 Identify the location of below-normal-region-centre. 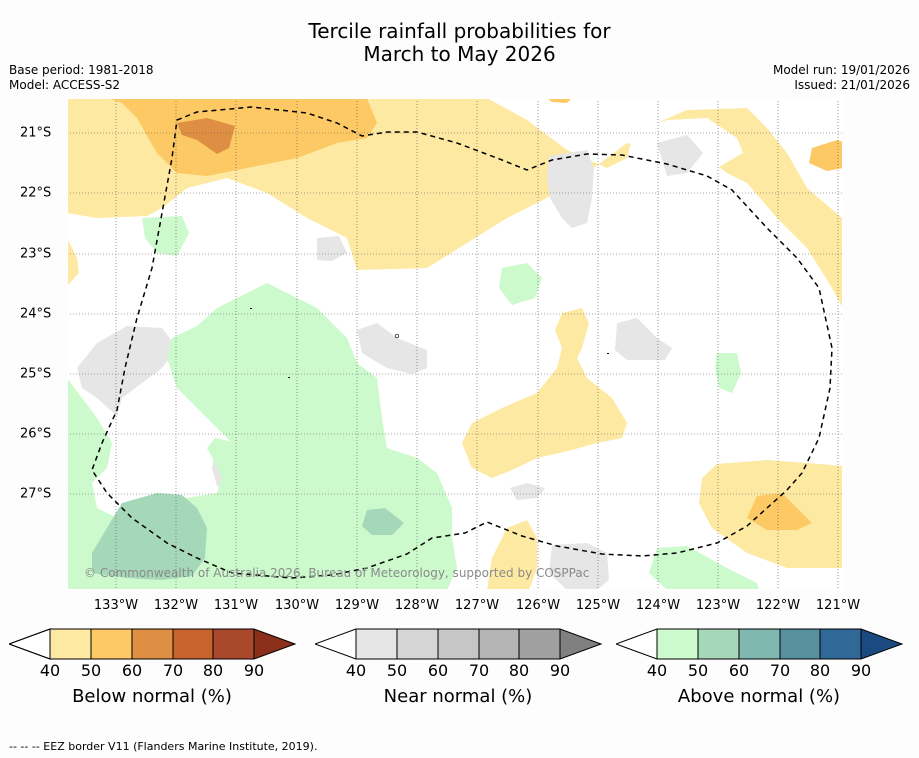
(544, 393).